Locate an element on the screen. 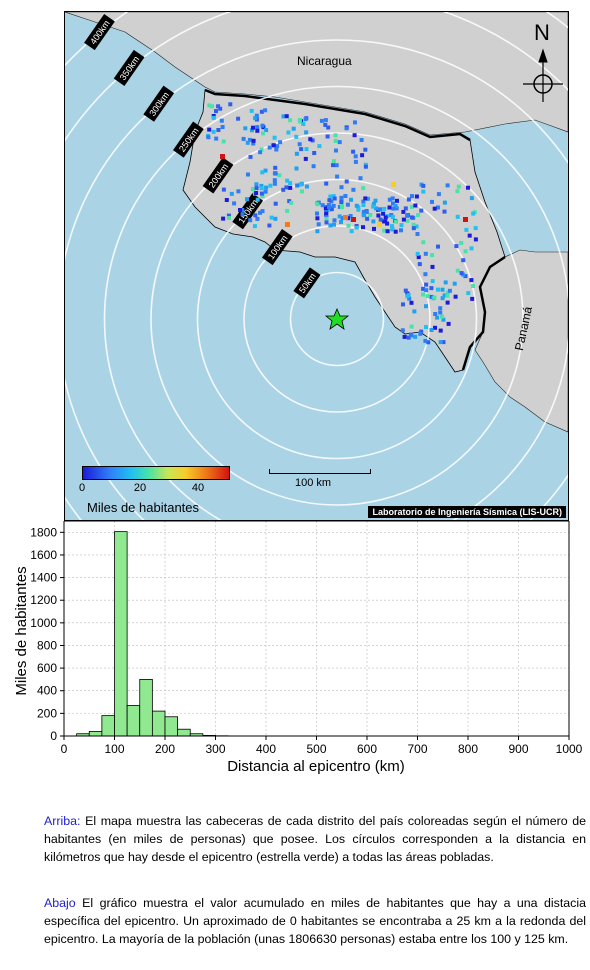 This screenshot has height=970, width=590. ring-label-50: 50km is located at coordinates (307, 283).